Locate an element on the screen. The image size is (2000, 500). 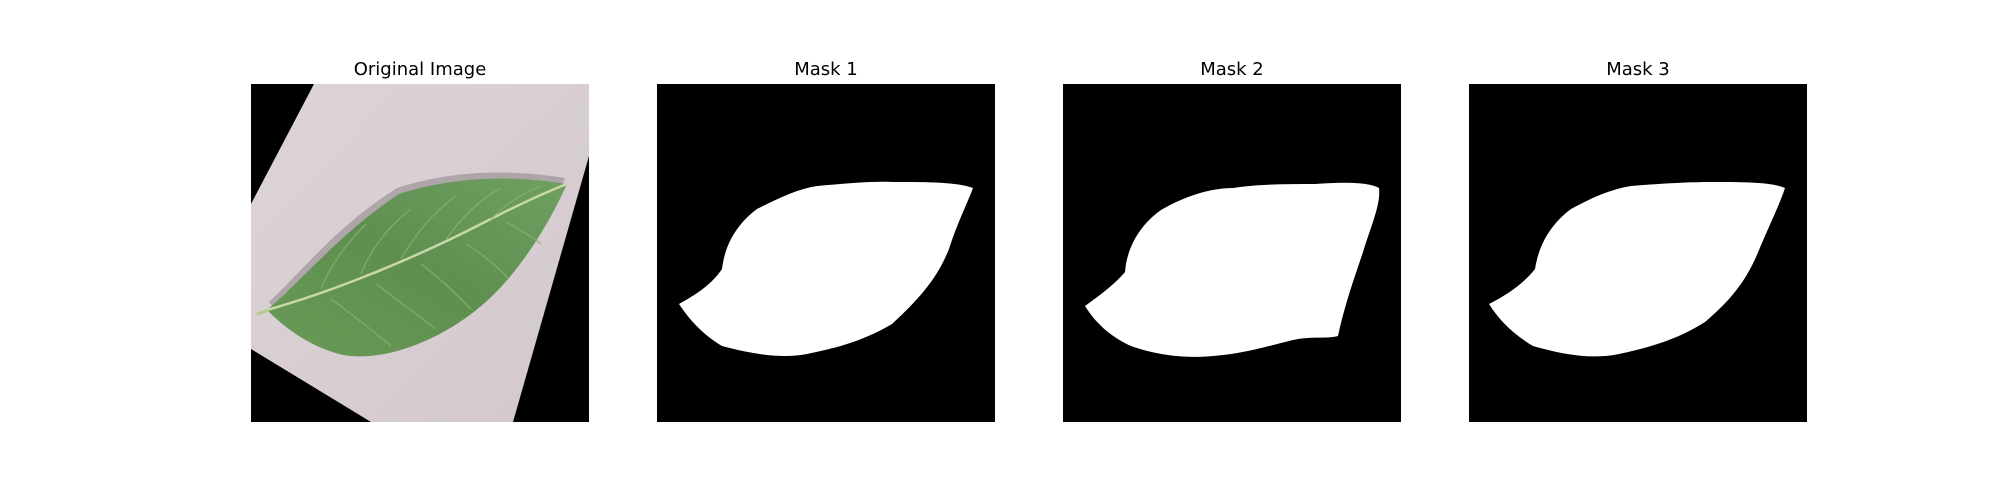
mask-1-image is located at coordinates (826, 253).